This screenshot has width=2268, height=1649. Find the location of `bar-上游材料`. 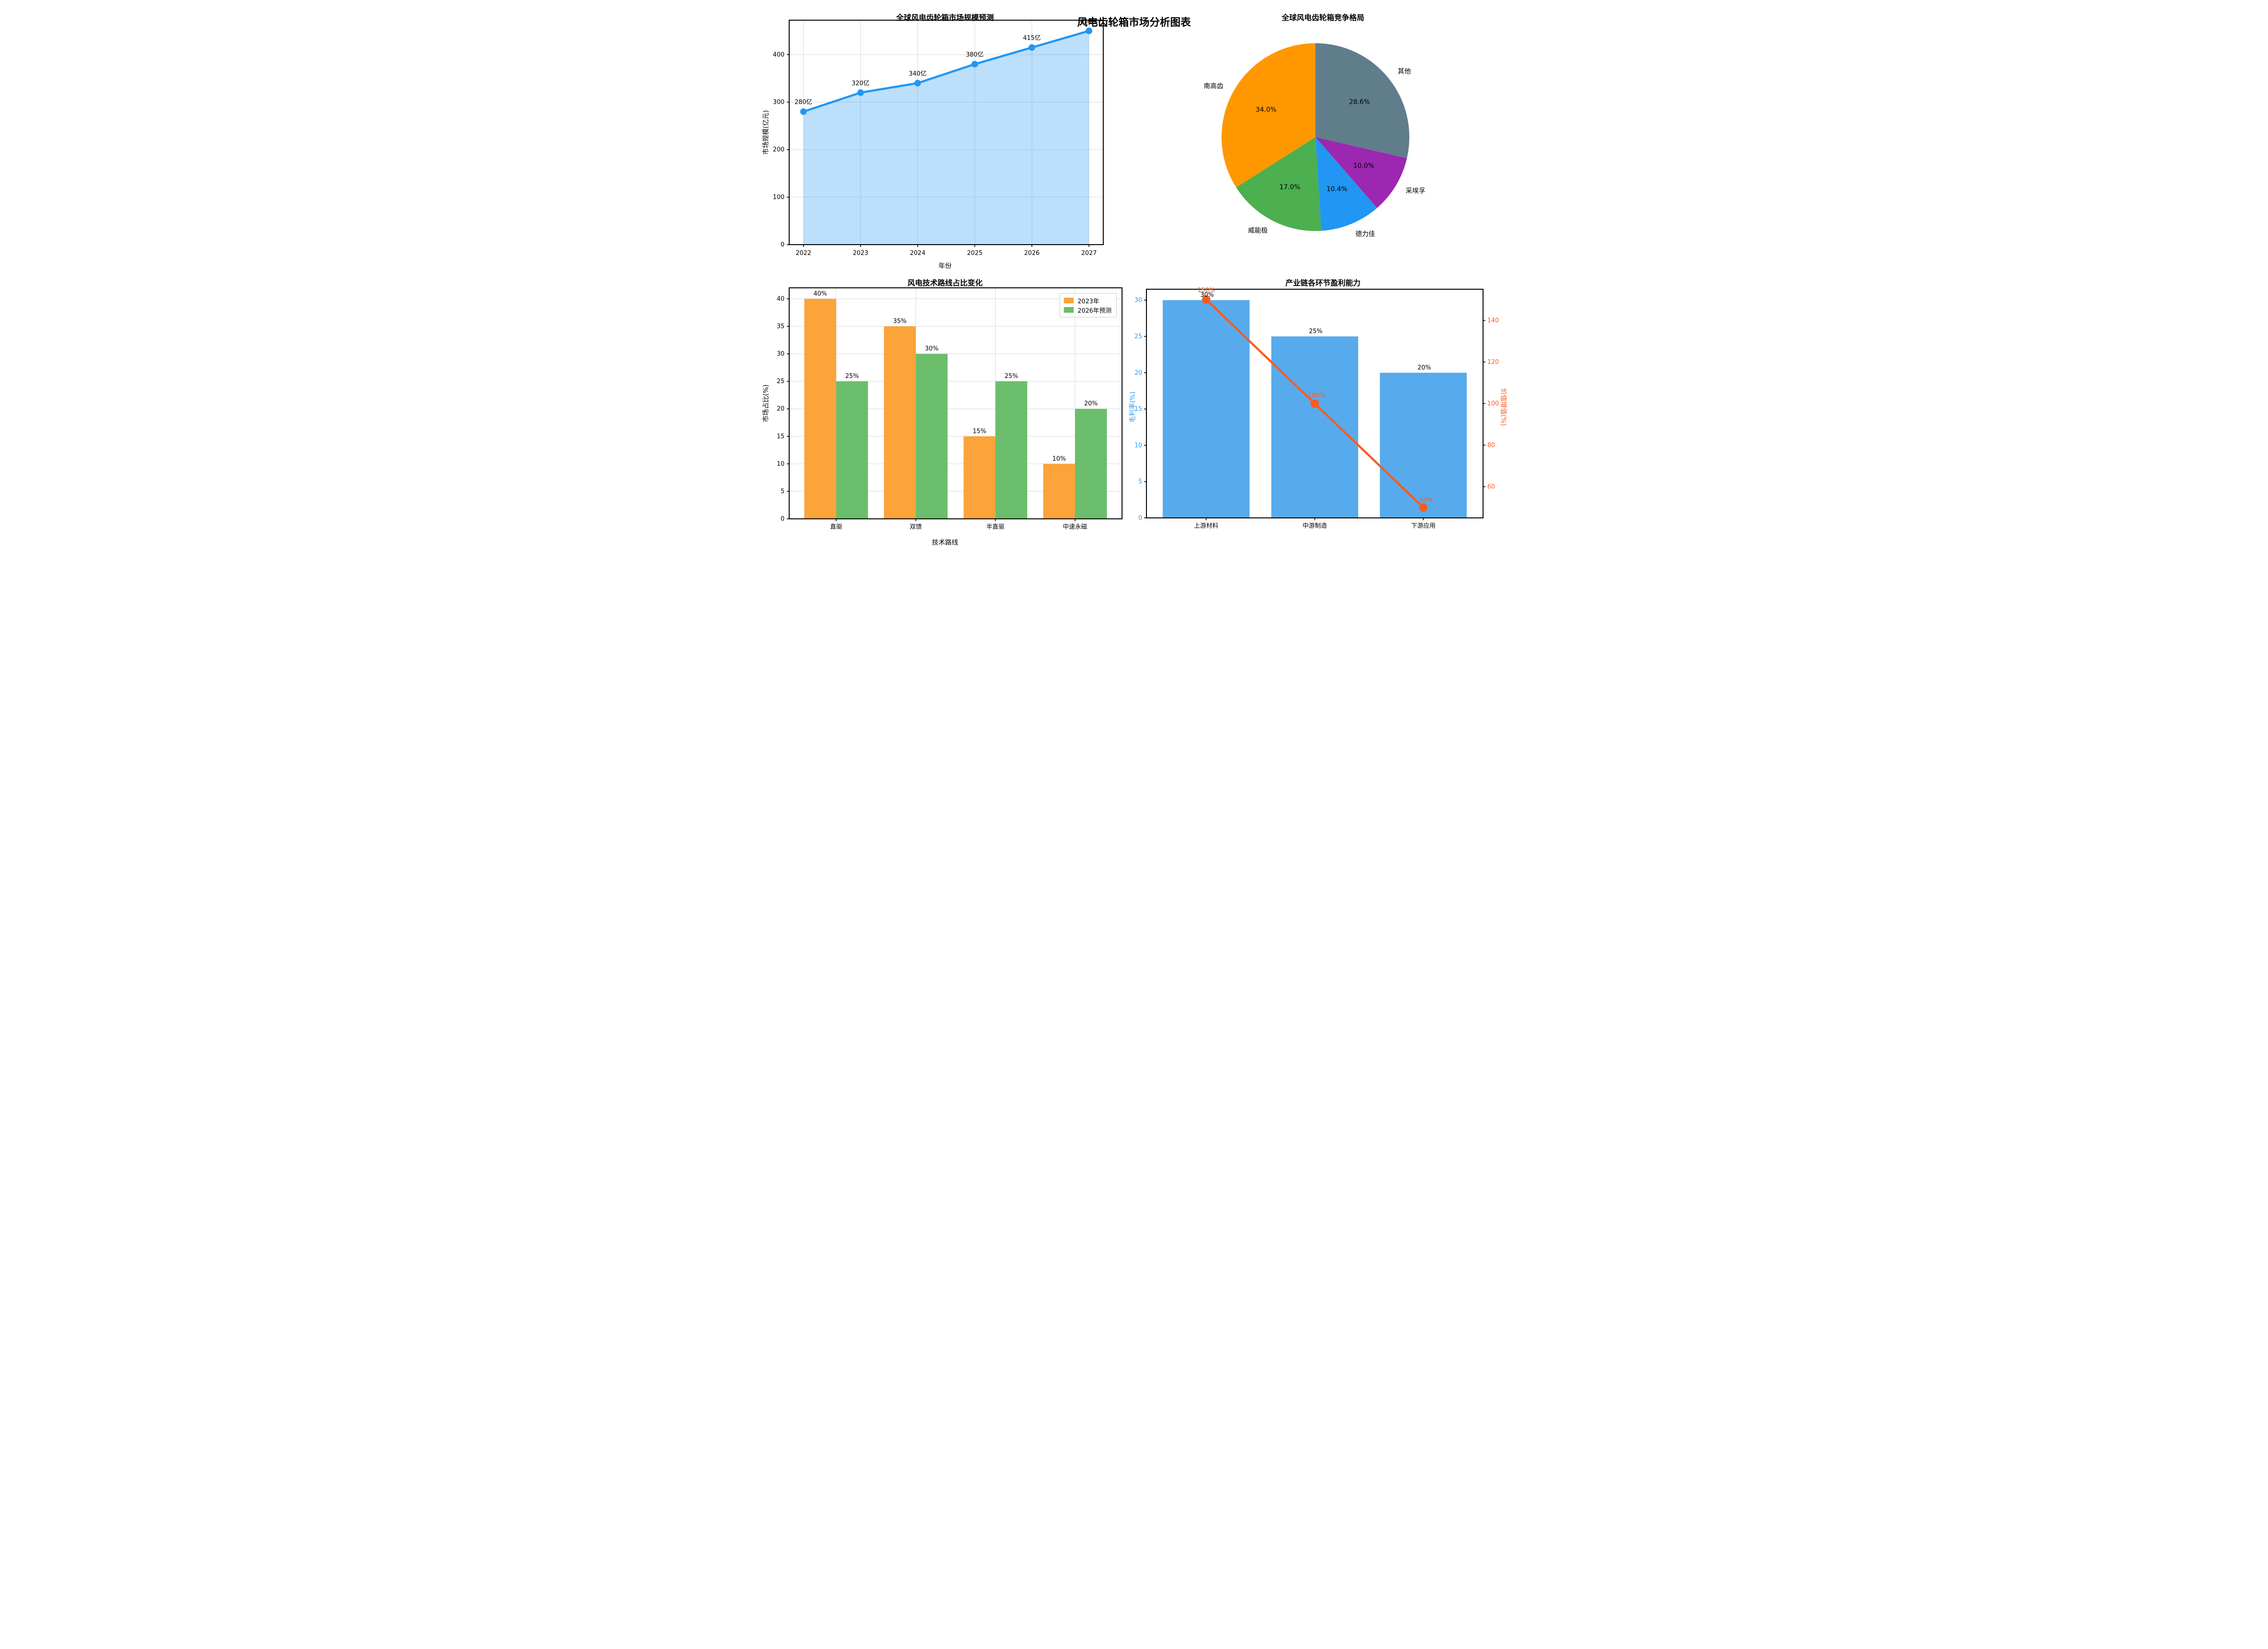

bar-上游材料 is located at coordinates (1206, 409).